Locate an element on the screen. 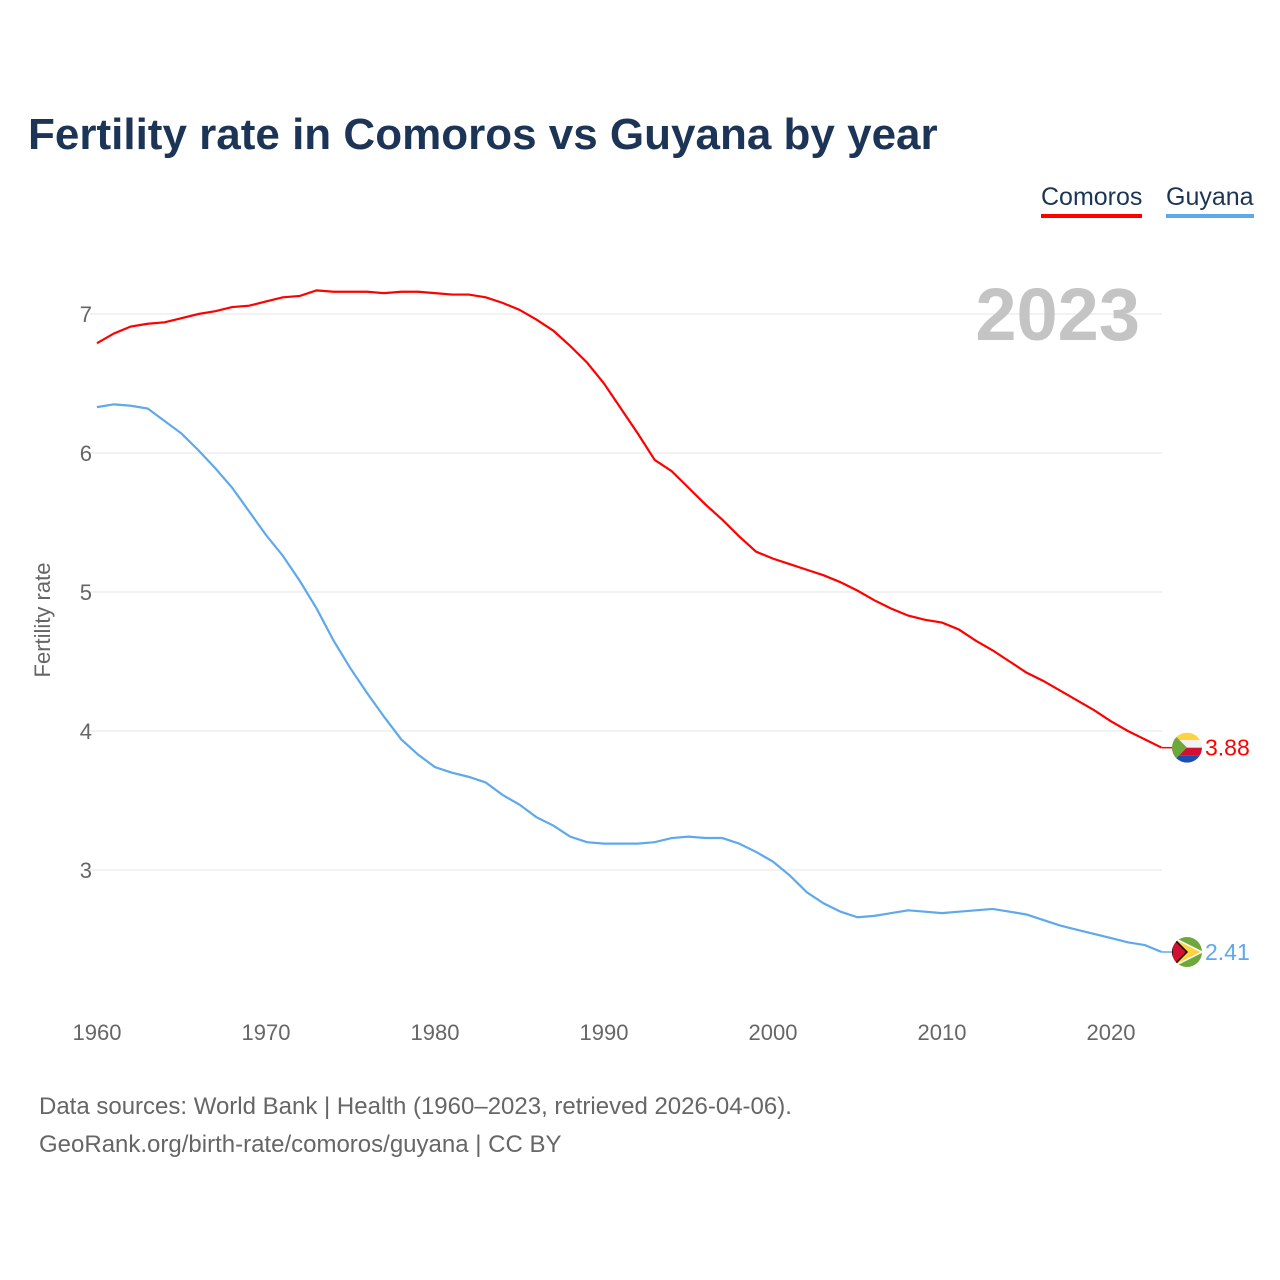 The width and height of the screenshot is (1280, 1280). x-tick-label: 1960 is located at coordinates (97, 1032).